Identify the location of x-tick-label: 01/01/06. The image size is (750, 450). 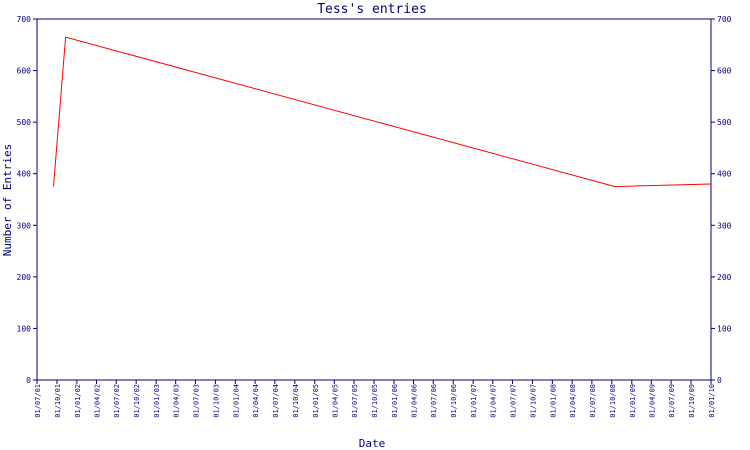
(395, 401).